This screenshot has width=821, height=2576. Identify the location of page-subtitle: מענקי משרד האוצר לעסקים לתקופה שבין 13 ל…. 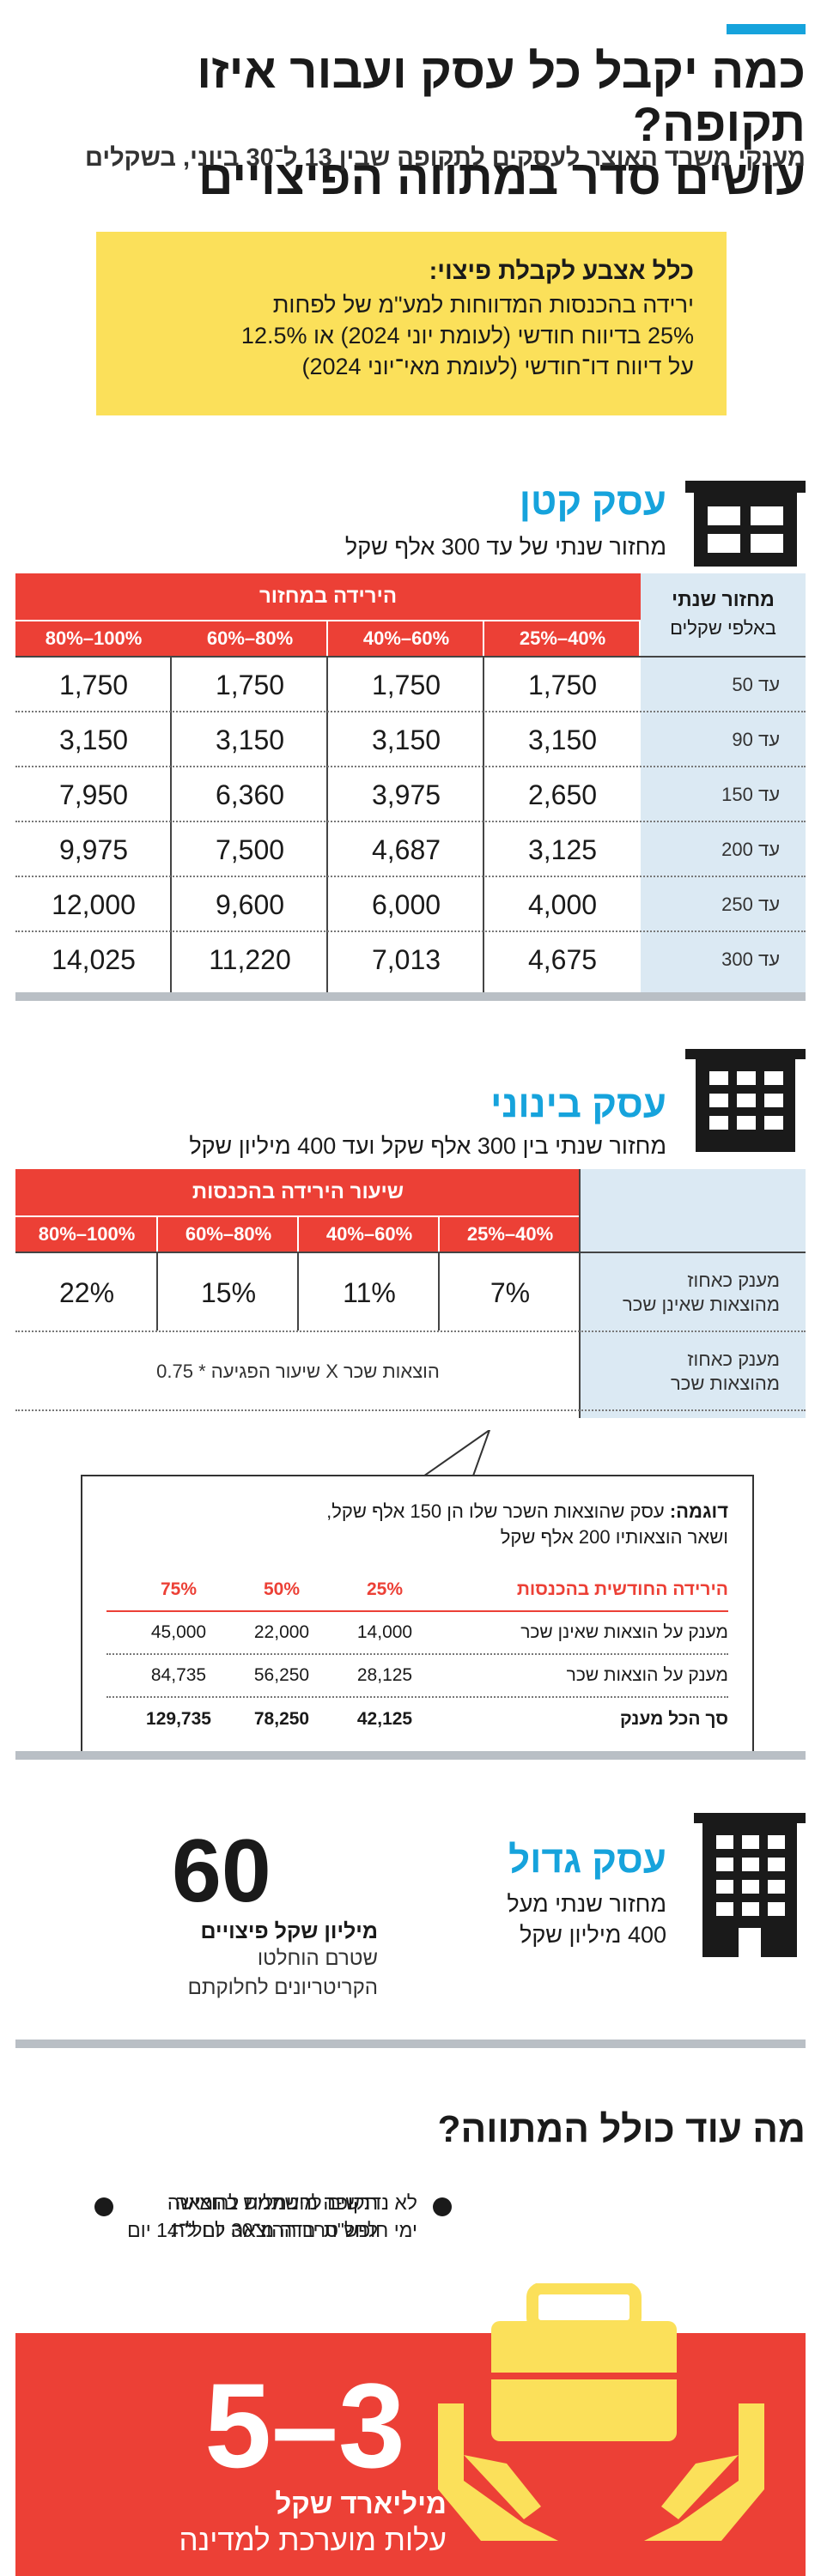
(445, 158).